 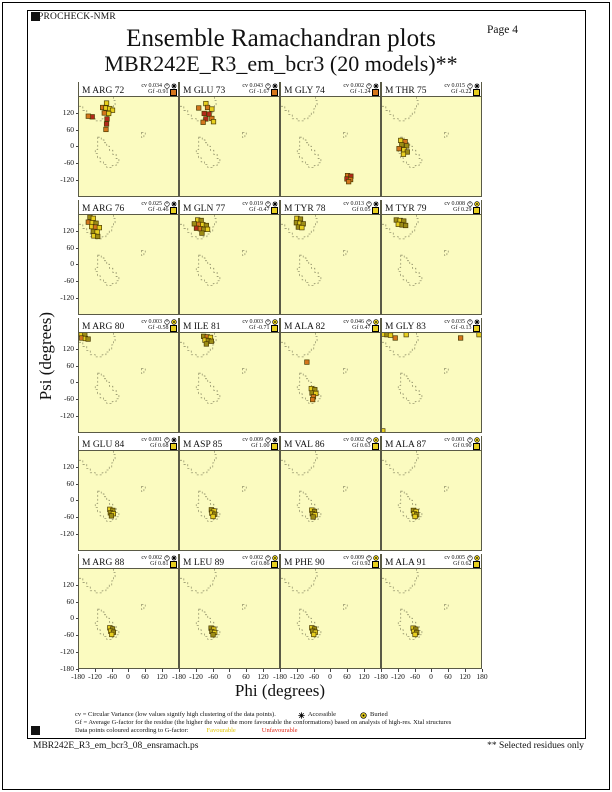 What do you see at coordinates (406, 563) in the screenshot?
I see `residue-label: M ALA 91` at bounding box center [406, 563].